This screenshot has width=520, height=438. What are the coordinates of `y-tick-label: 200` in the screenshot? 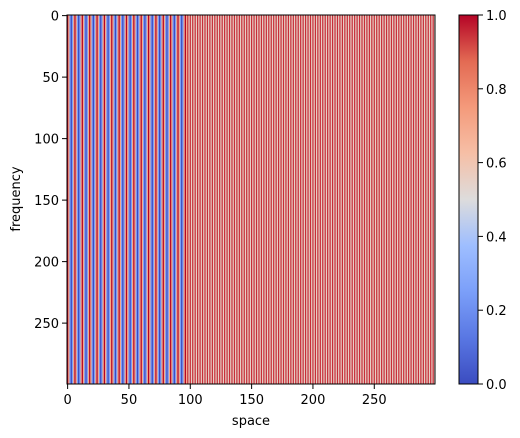 It's located at (46, 263).